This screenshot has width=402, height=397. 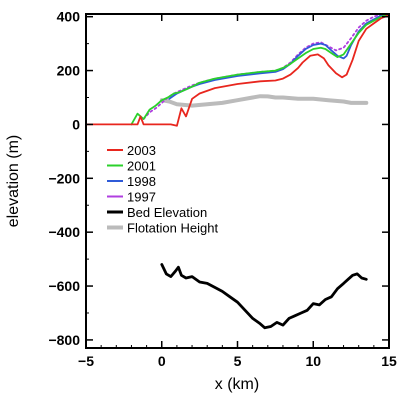 What do you see at coordinates (141, 181) in the screenshot?
I see `legend-label: 1998` at bounding box center [141, 181].